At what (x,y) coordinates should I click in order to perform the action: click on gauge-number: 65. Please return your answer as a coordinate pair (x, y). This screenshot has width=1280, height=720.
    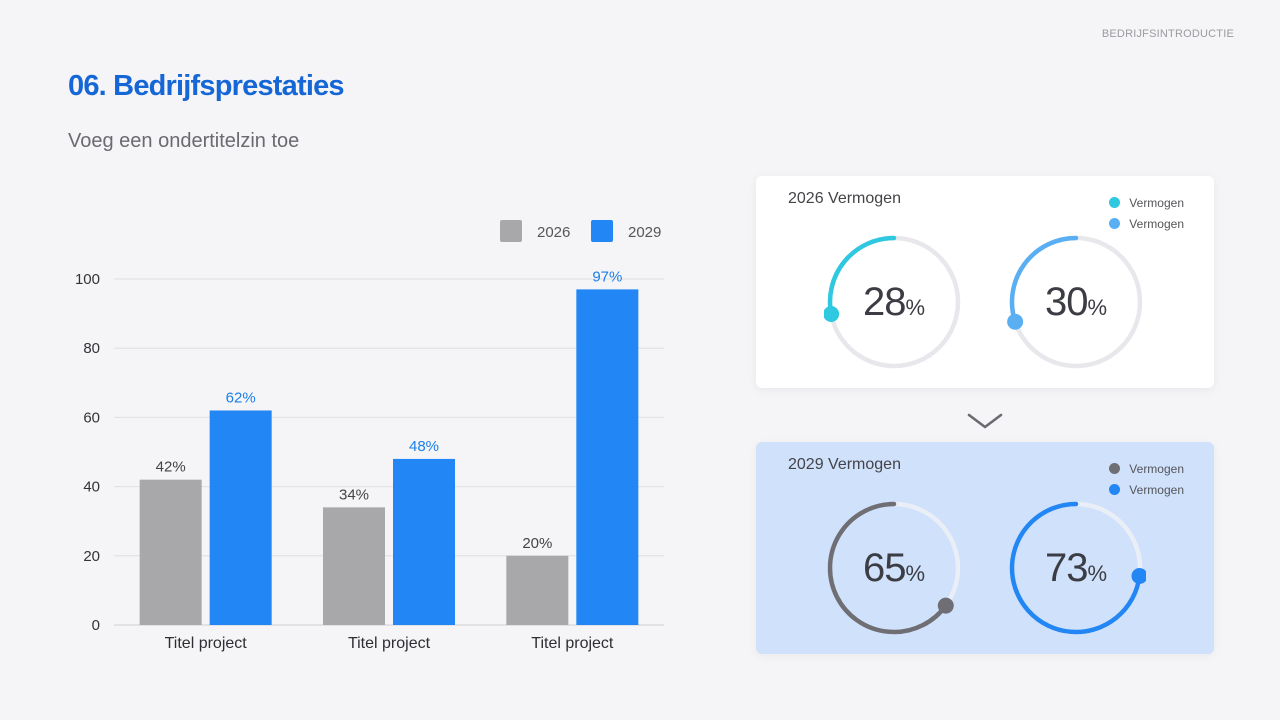
    Looking at the image, I should click on (884, 567).